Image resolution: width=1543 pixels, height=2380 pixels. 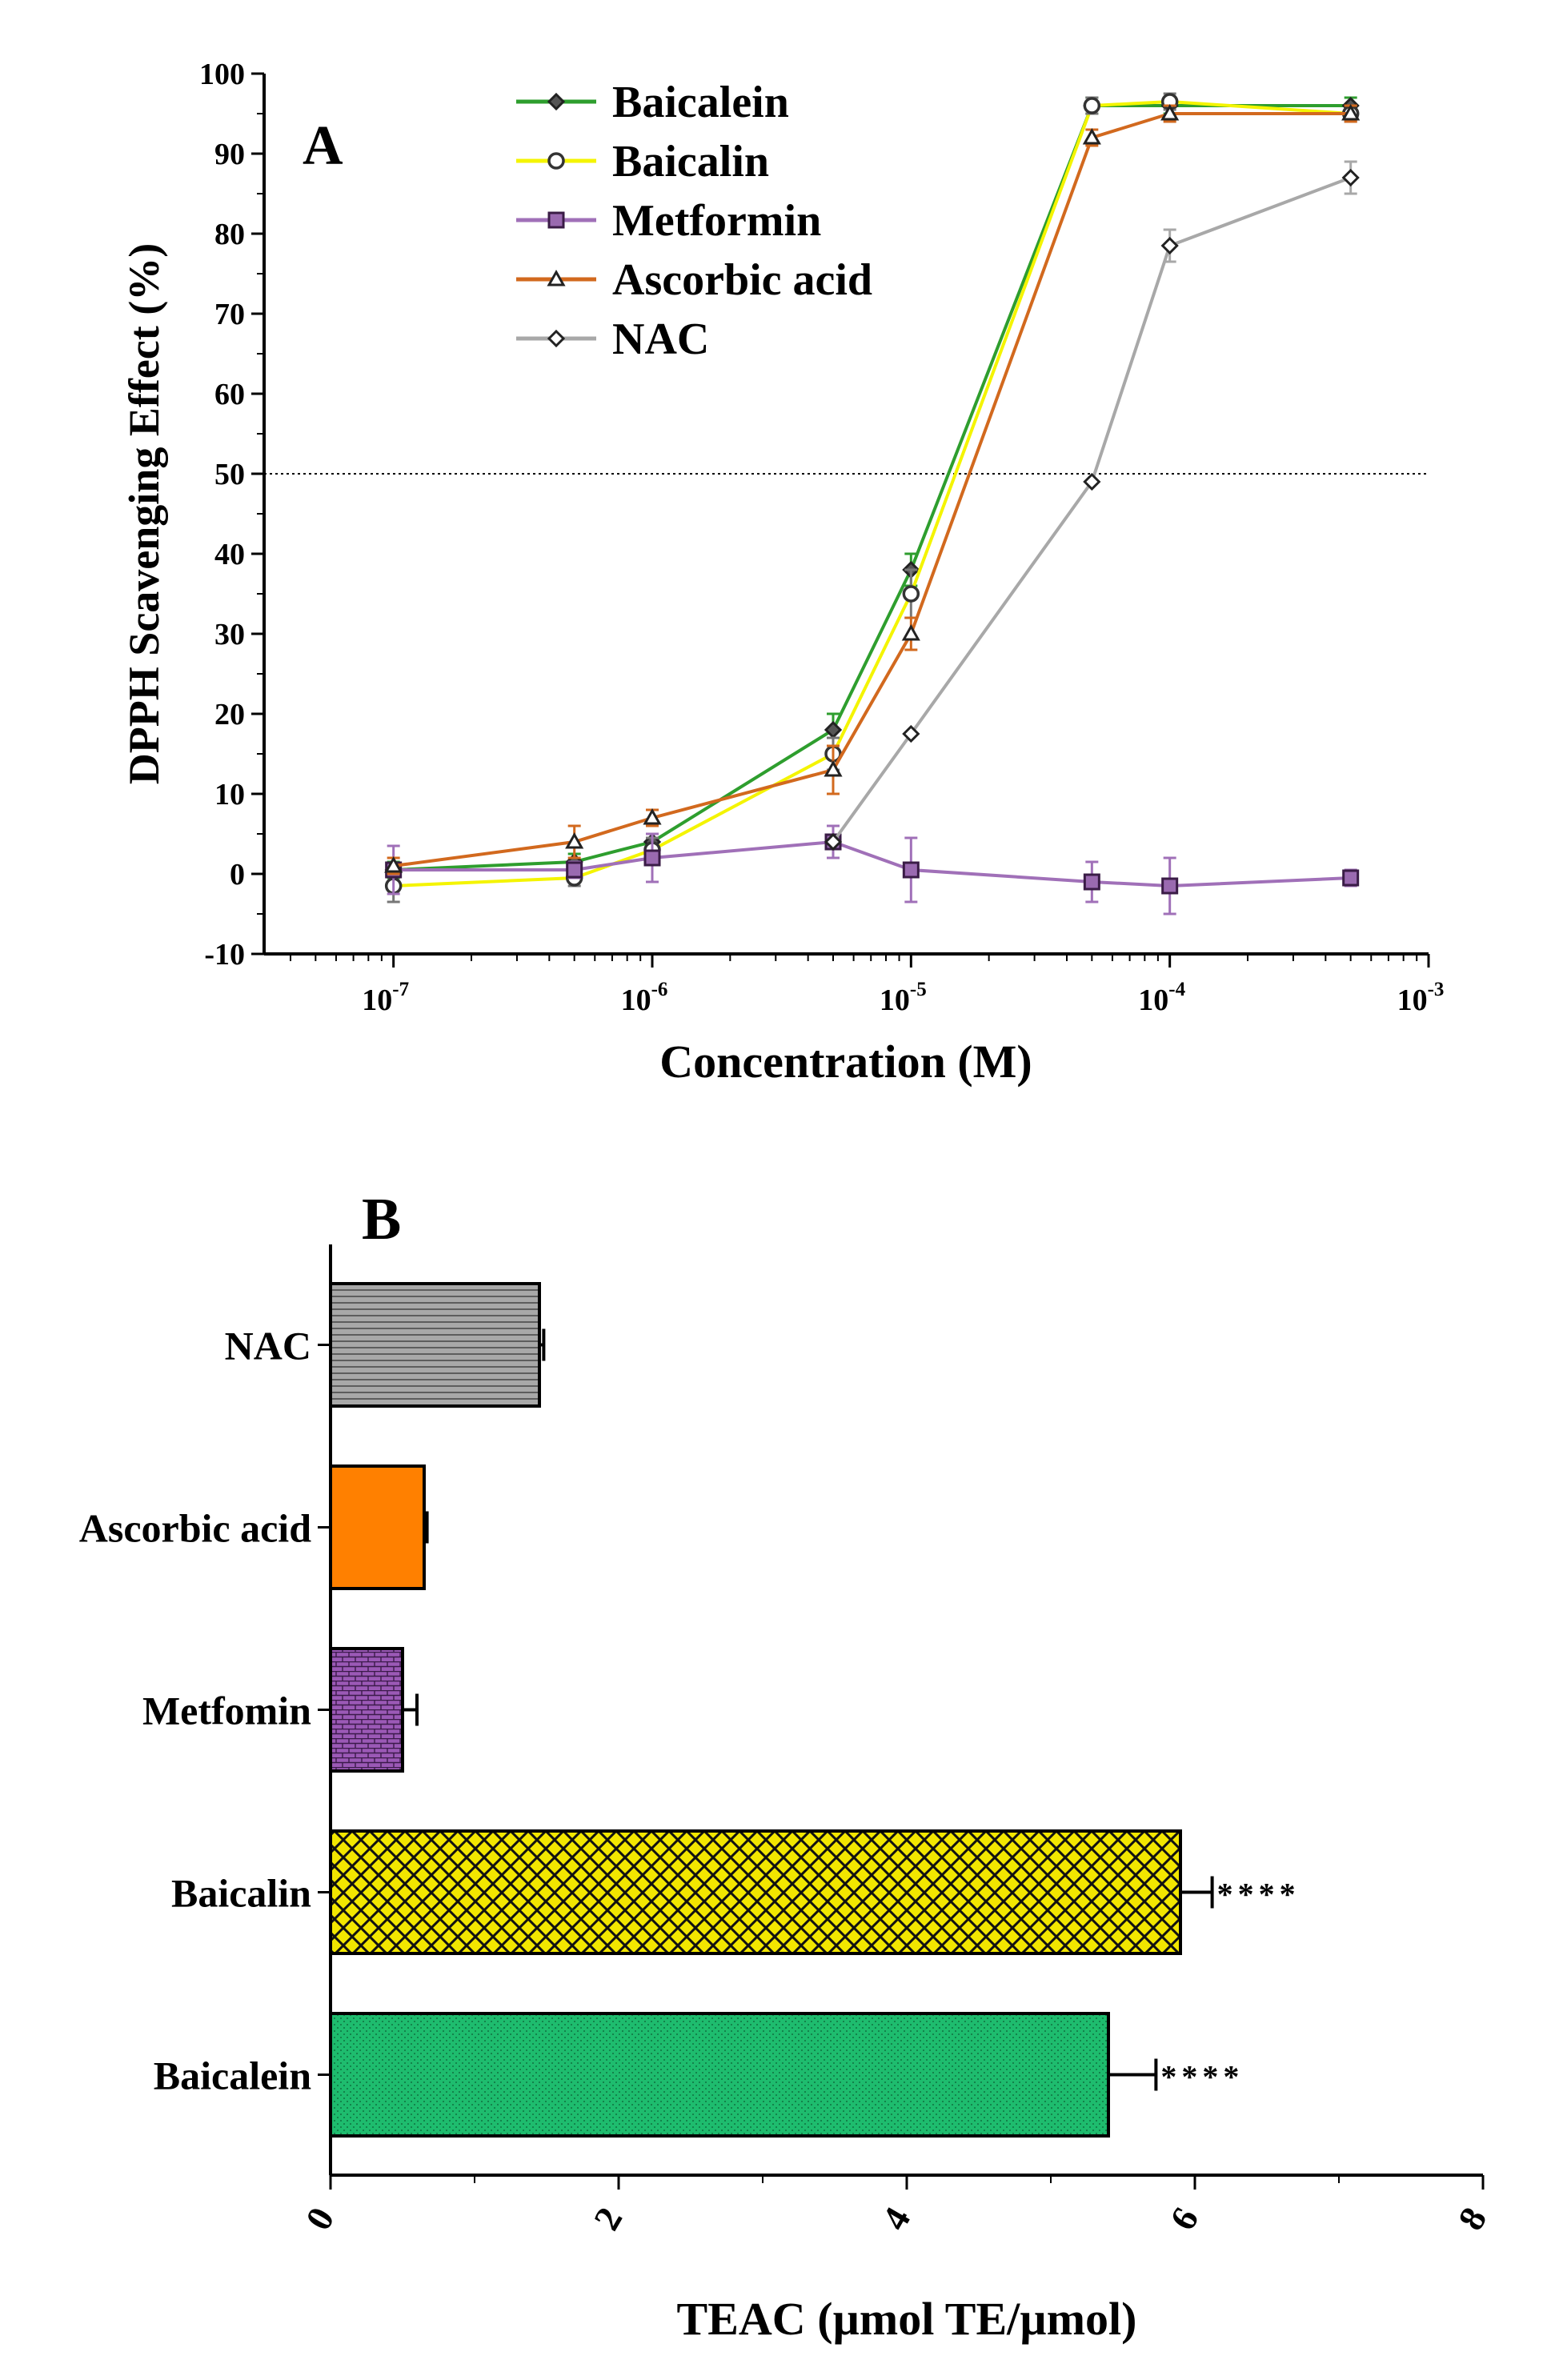 I want to click on category-label: Baicalin, so click(x=241, y=1894).